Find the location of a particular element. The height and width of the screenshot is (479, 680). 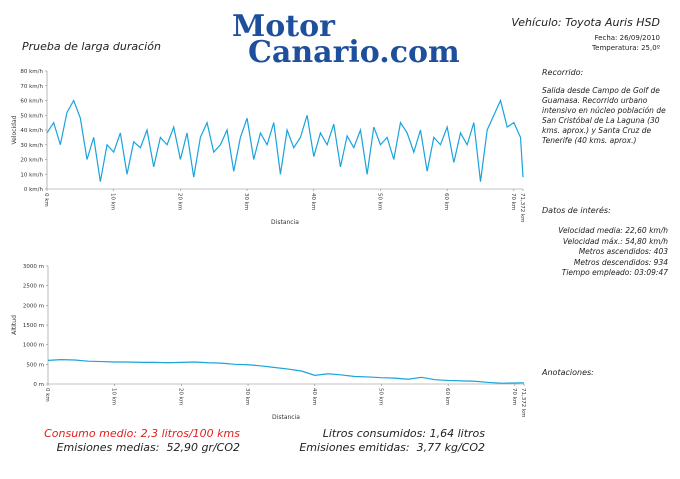

logo: Motor Canario.com is located at coordinates (346, 39).